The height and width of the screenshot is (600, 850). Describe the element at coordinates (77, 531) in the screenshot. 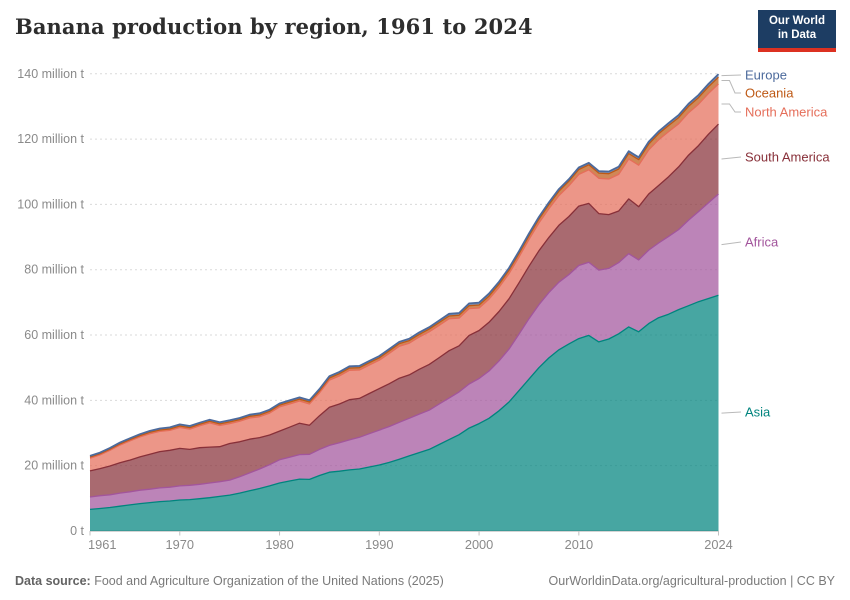

I see `y-tick-label: 0 t` at that location.